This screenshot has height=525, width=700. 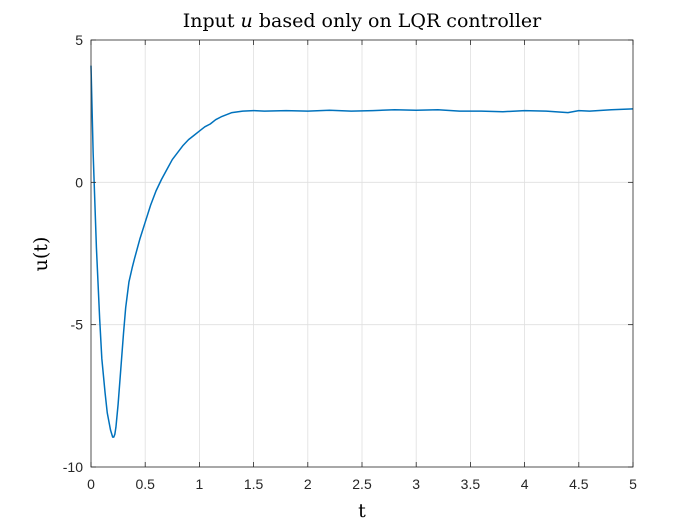 I want to click on chart-title: Input u based only on LQR controller, so click(x=362, y=21).